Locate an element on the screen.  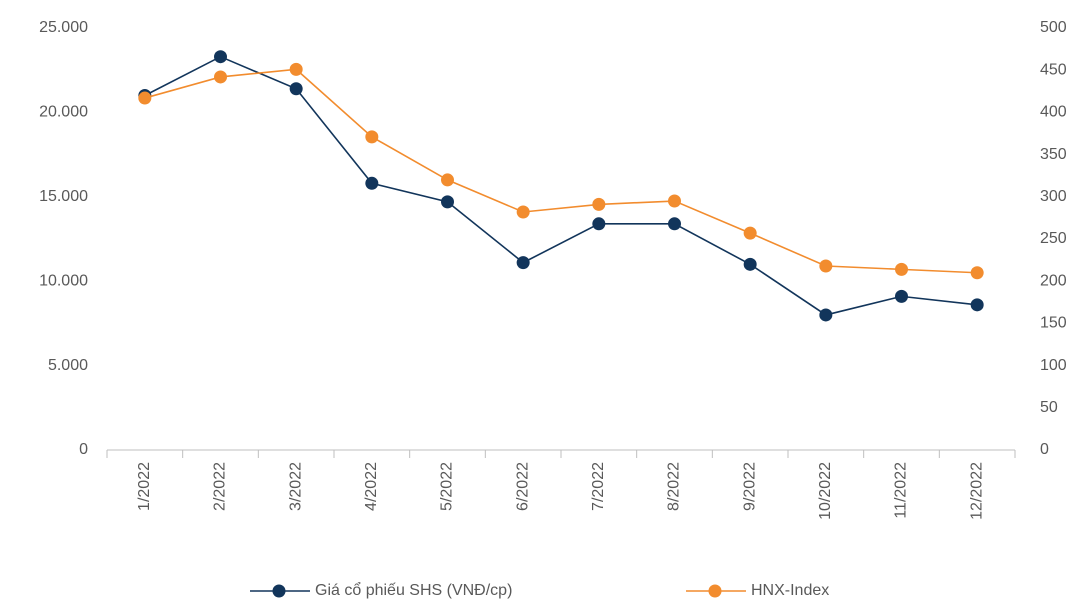
y-tick-label: 10.000 is located at coordinates (63, 280).